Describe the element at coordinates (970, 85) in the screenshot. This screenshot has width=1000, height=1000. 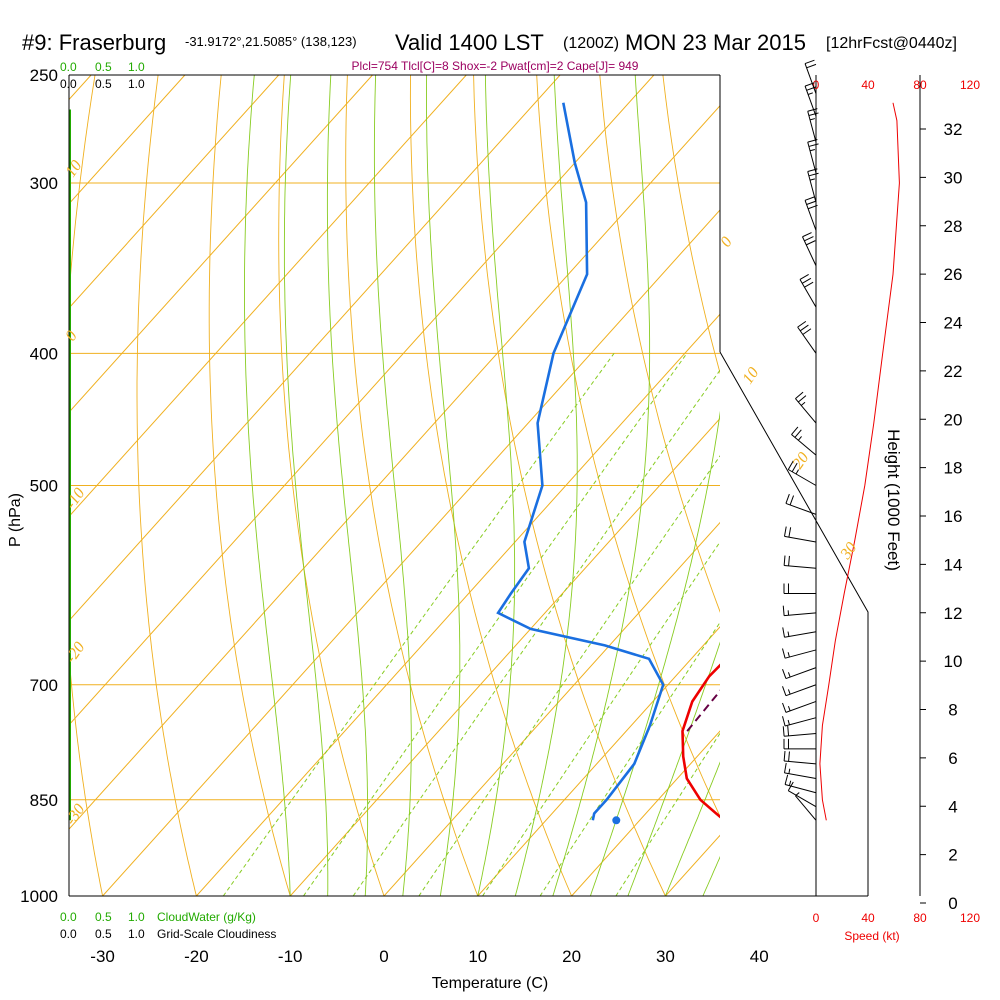
I see `speed-tick-top-120: 120` at that location.